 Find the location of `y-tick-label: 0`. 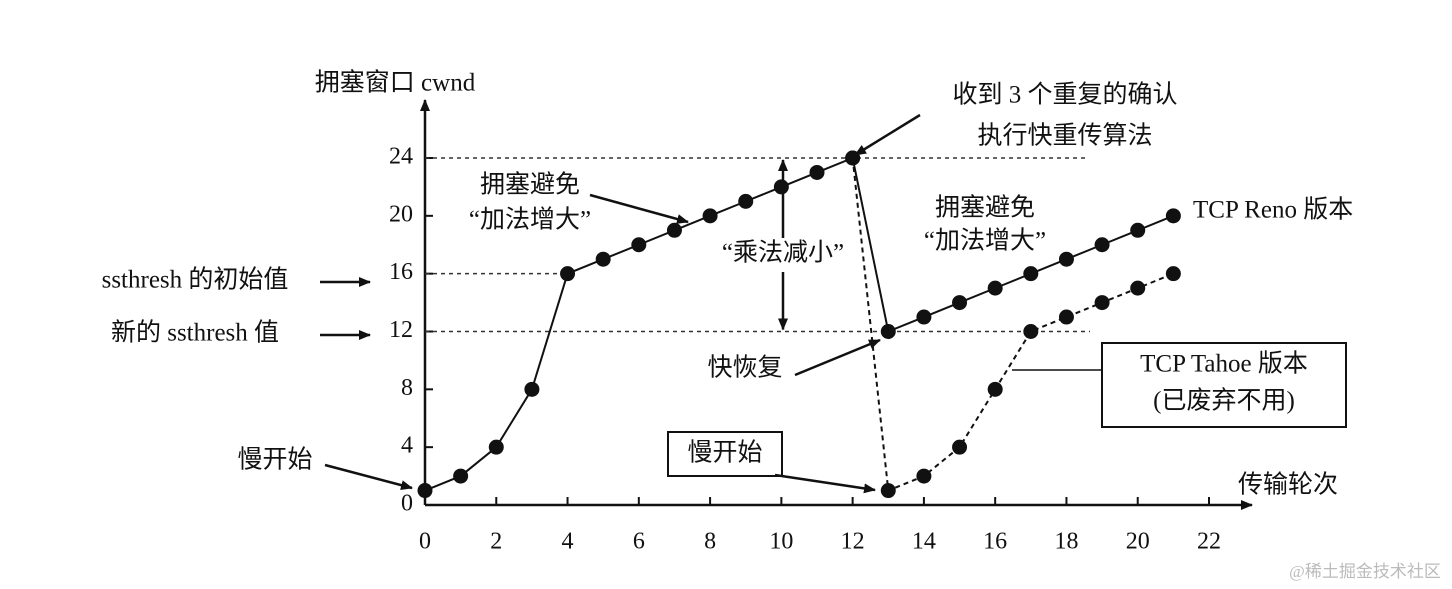

y-tick-label: 0 is located at coordinates (407, 504).